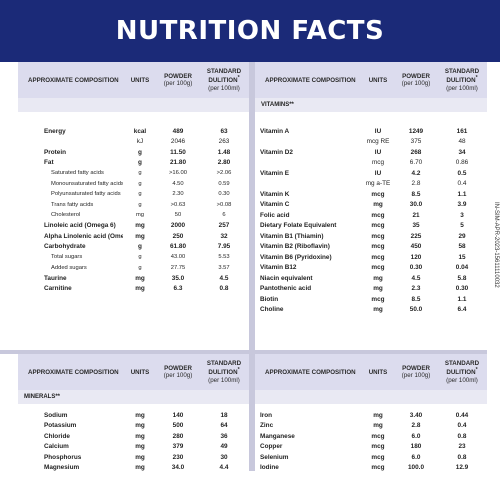  What do you see at coordinates (224, 236) in the screenshot?
I see `nutrient-dilution-value: 32` at bounding box center [224, 236].